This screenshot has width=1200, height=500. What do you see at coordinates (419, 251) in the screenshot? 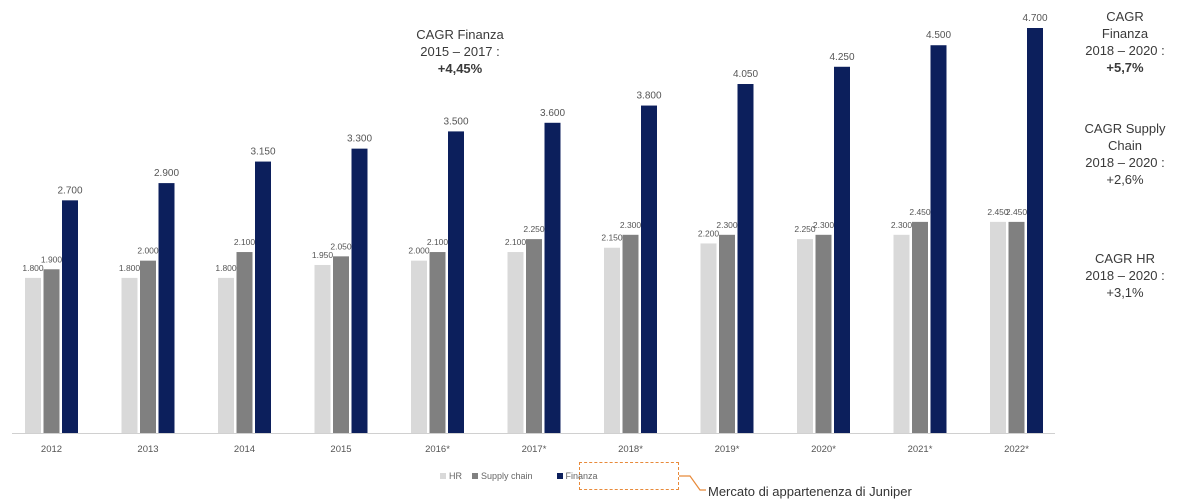
I see `data-label-hr: 2.000` at bounding box center [419, 251].